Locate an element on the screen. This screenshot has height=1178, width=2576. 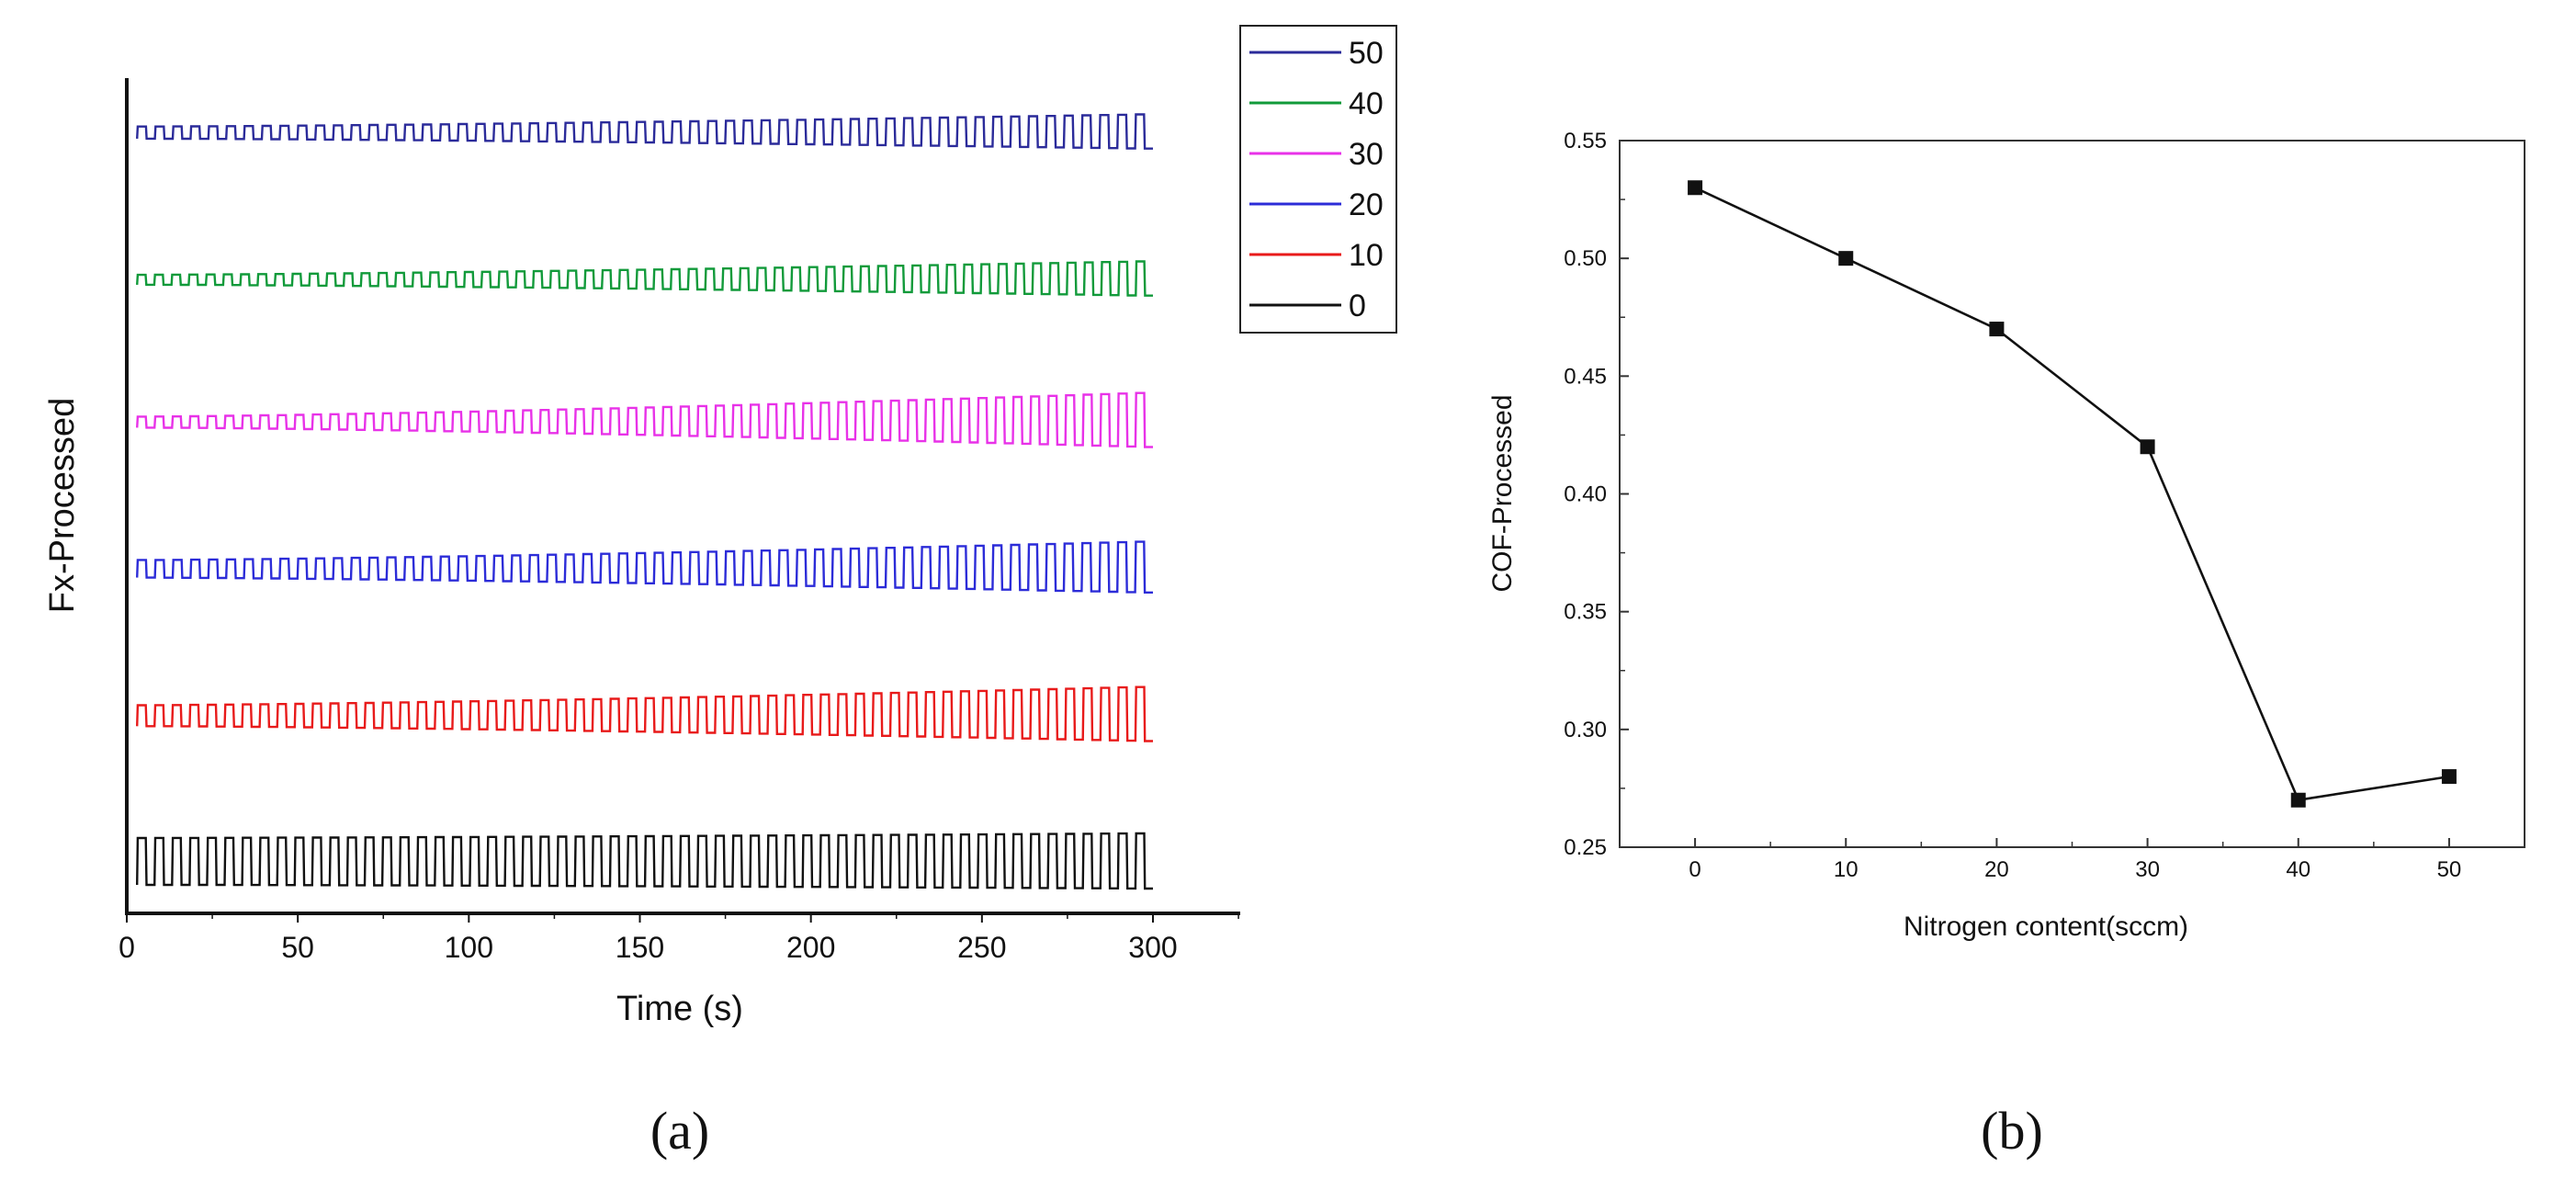
legend-label-0: 0 is located at coordinates (1357, 306).